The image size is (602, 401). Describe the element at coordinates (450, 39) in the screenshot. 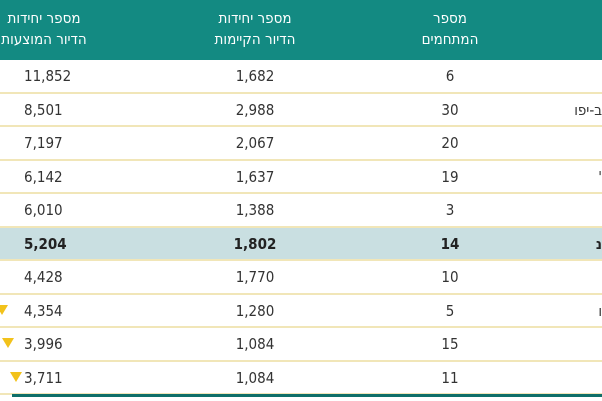

I see `header-line: המתחמים` at that location.